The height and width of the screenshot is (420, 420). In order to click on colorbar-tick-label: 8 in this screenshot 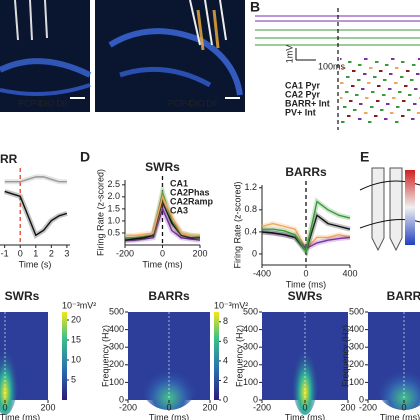, I will do `click(225, 321)`.